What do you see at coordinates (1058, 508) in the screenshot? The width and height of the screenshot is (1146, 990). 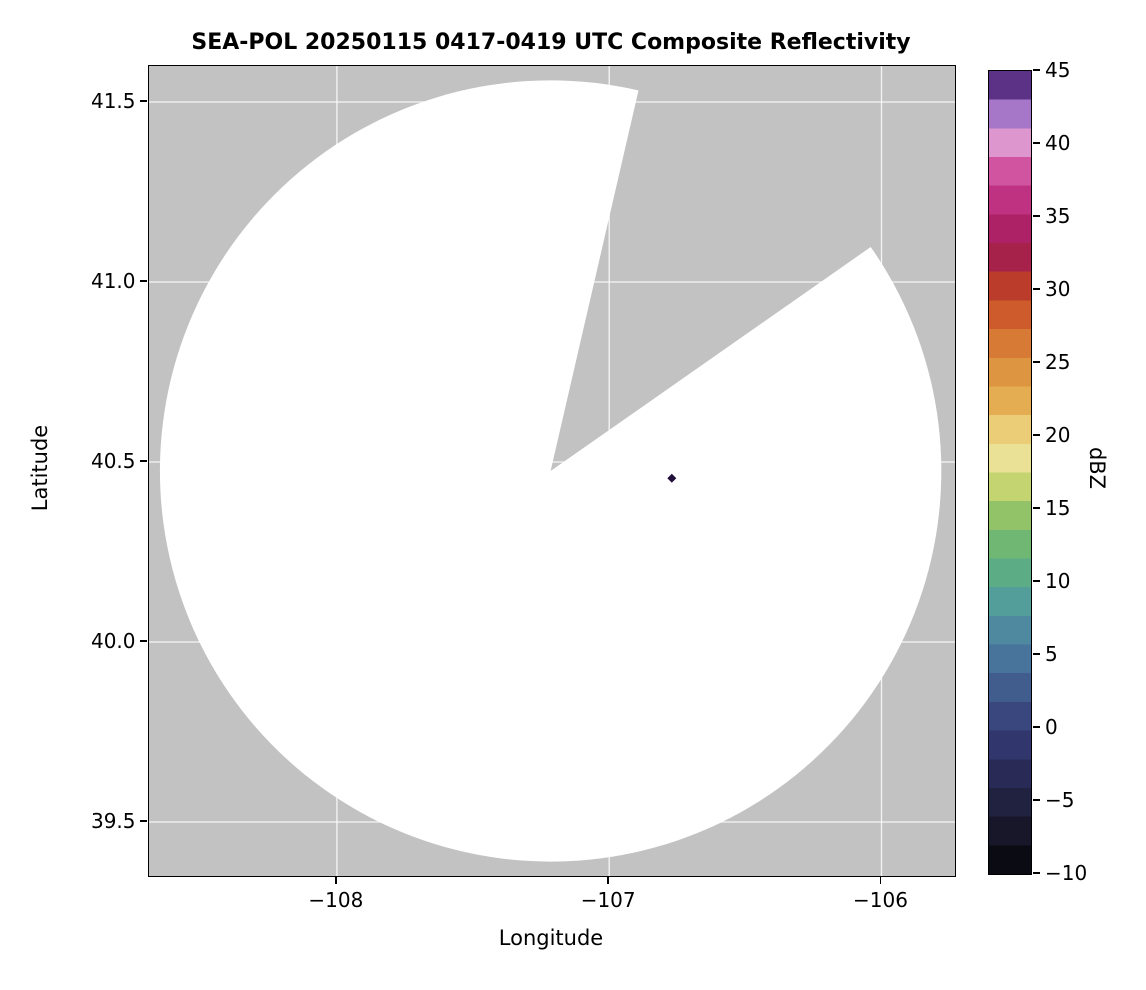 I see `colorbar-tick-label: 15` at bounding box center [1058, 508].